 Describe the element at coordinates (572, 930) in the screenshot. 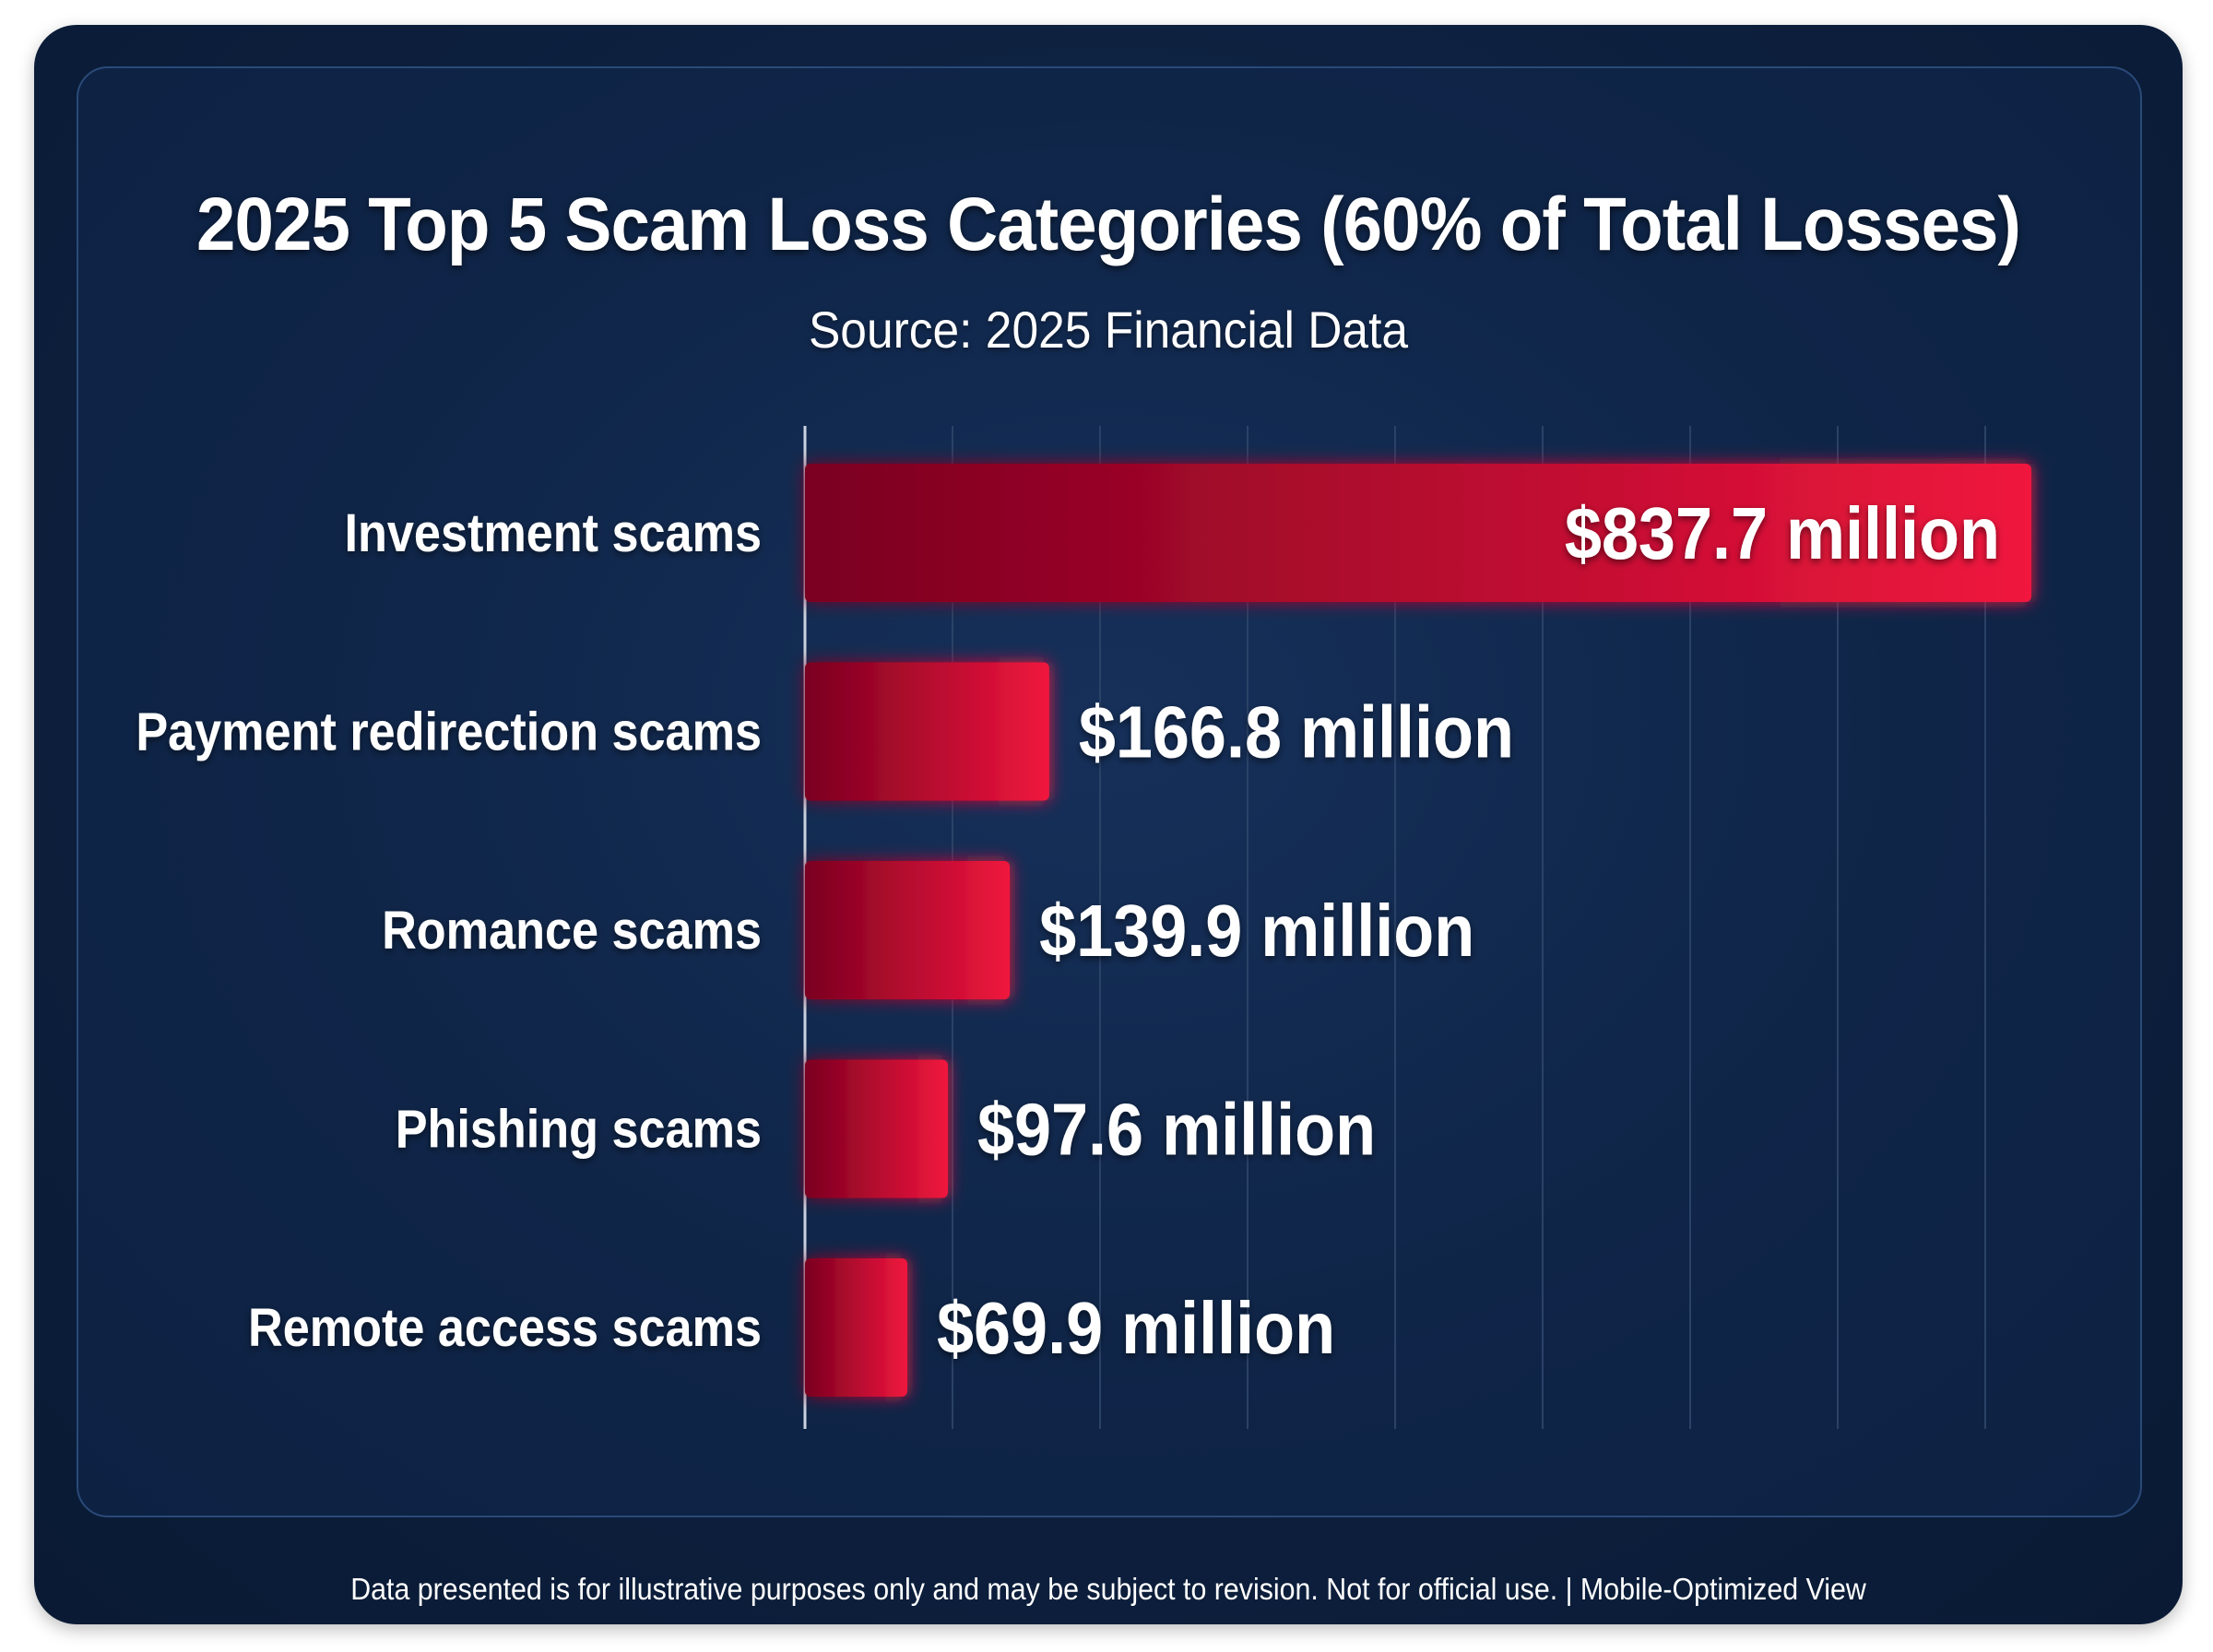

I see `category-label: Romance scams` at that location.